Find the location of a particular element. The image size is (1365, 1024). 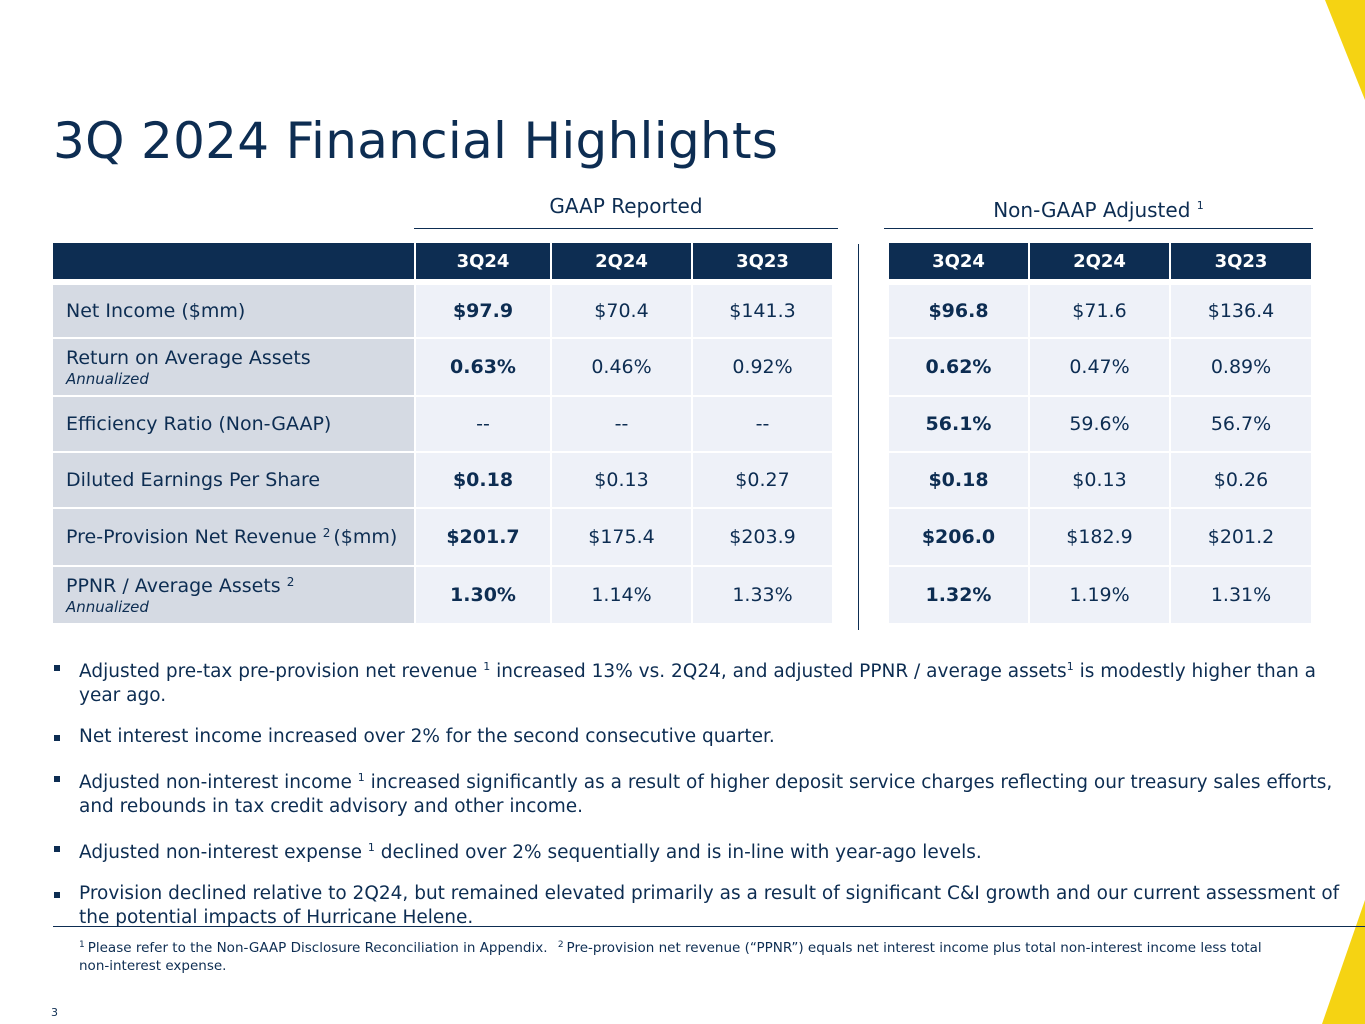

table-cell: 1.32% is located at coordinates (958, 596).